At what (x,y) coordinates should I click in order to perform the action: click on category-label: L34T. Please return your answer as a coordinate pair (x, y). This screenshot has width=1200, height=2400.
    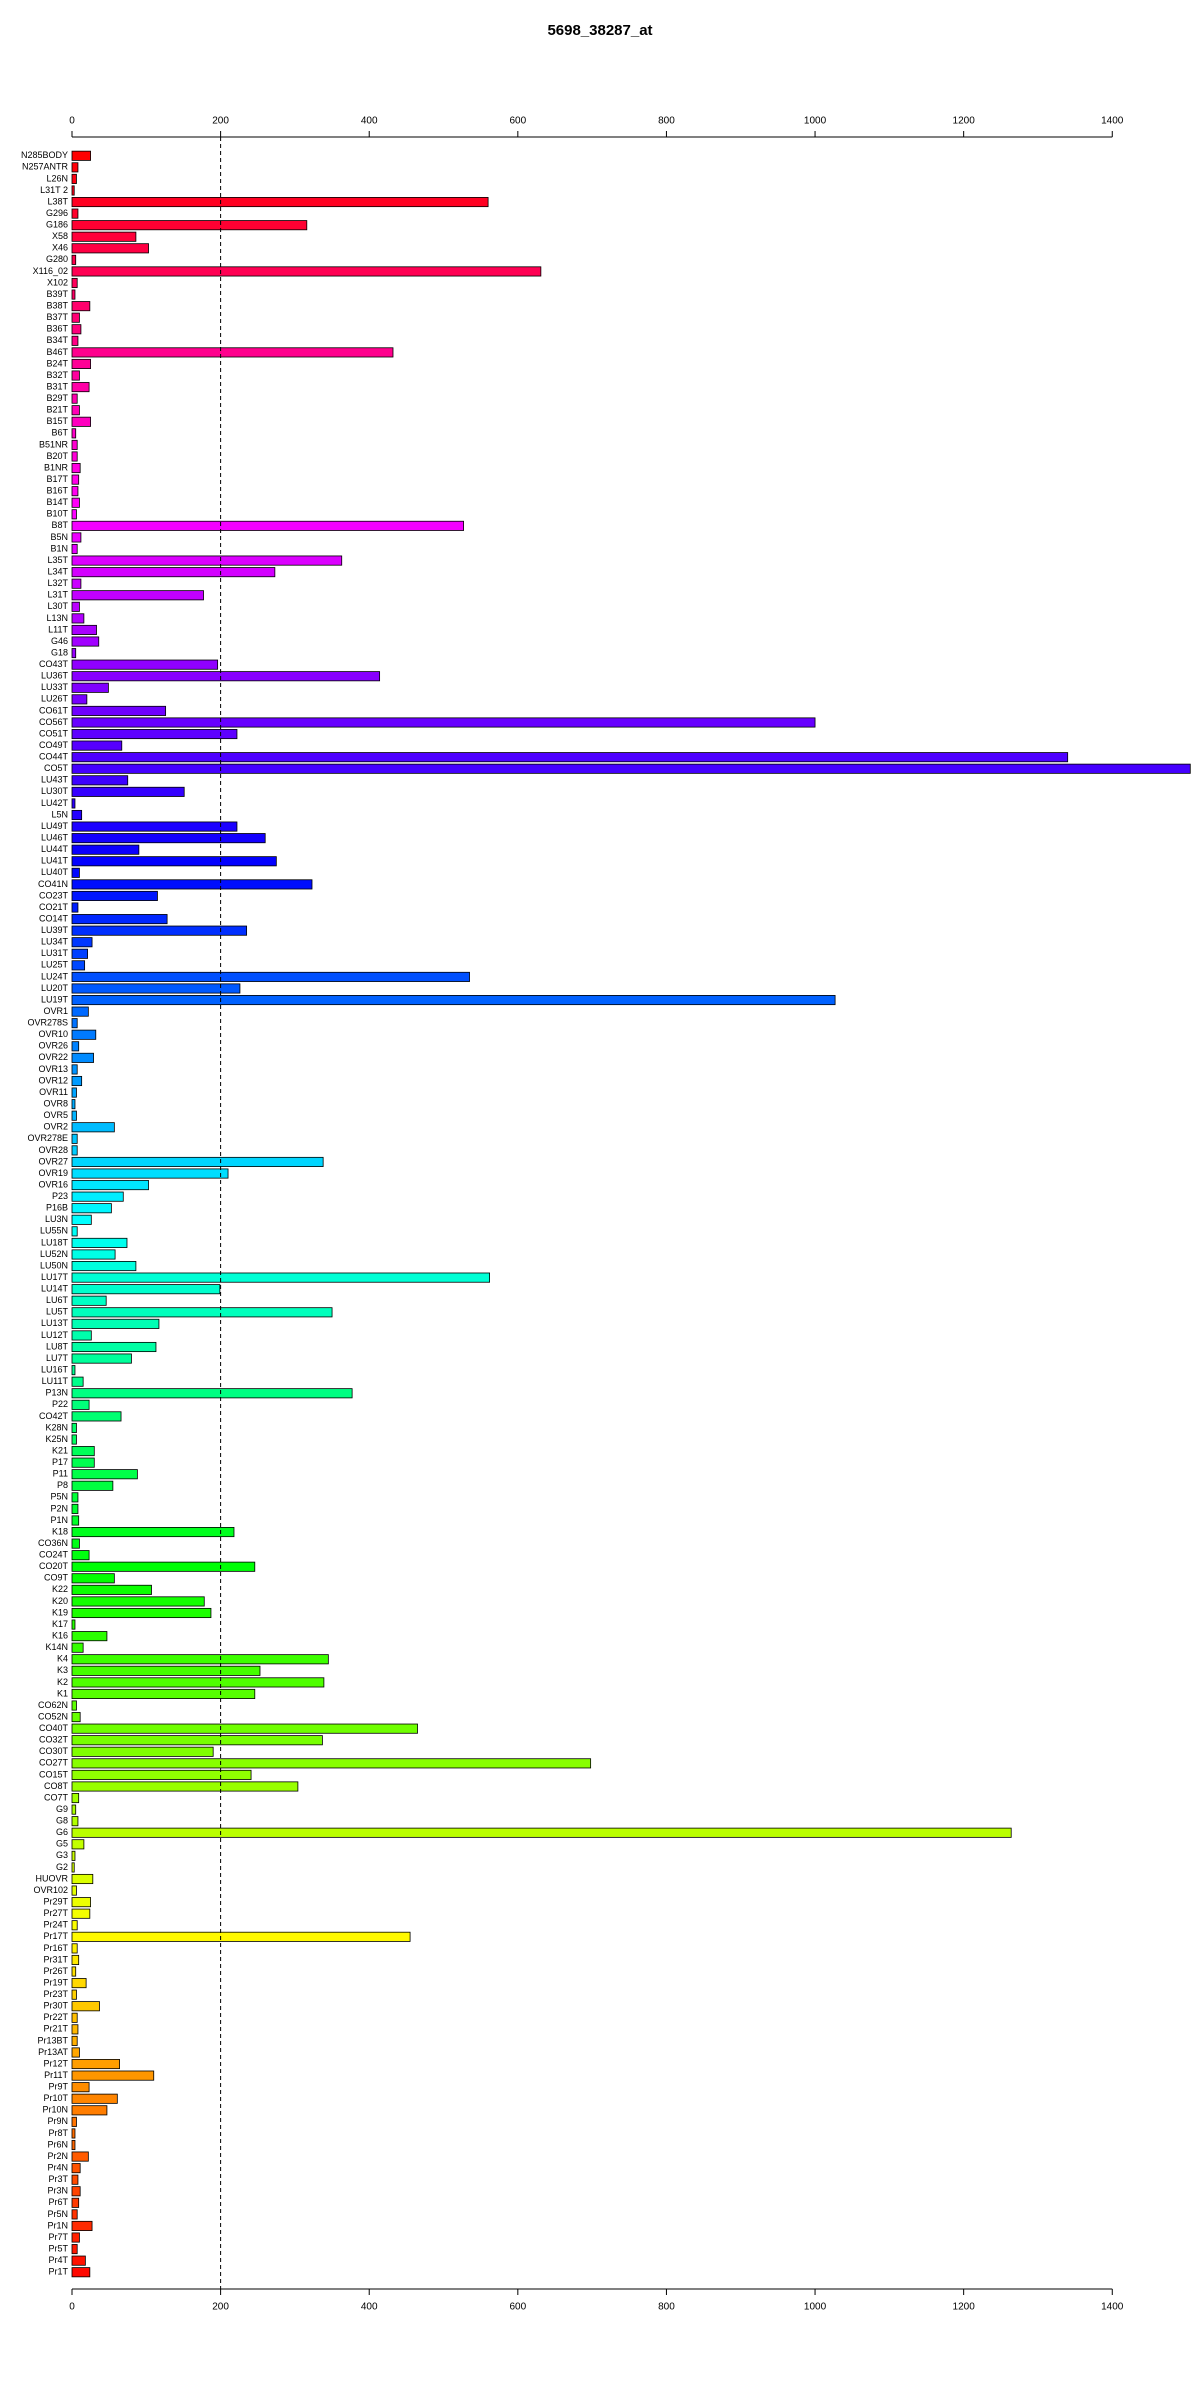
    Looking at the image, I should click on (57, 572).